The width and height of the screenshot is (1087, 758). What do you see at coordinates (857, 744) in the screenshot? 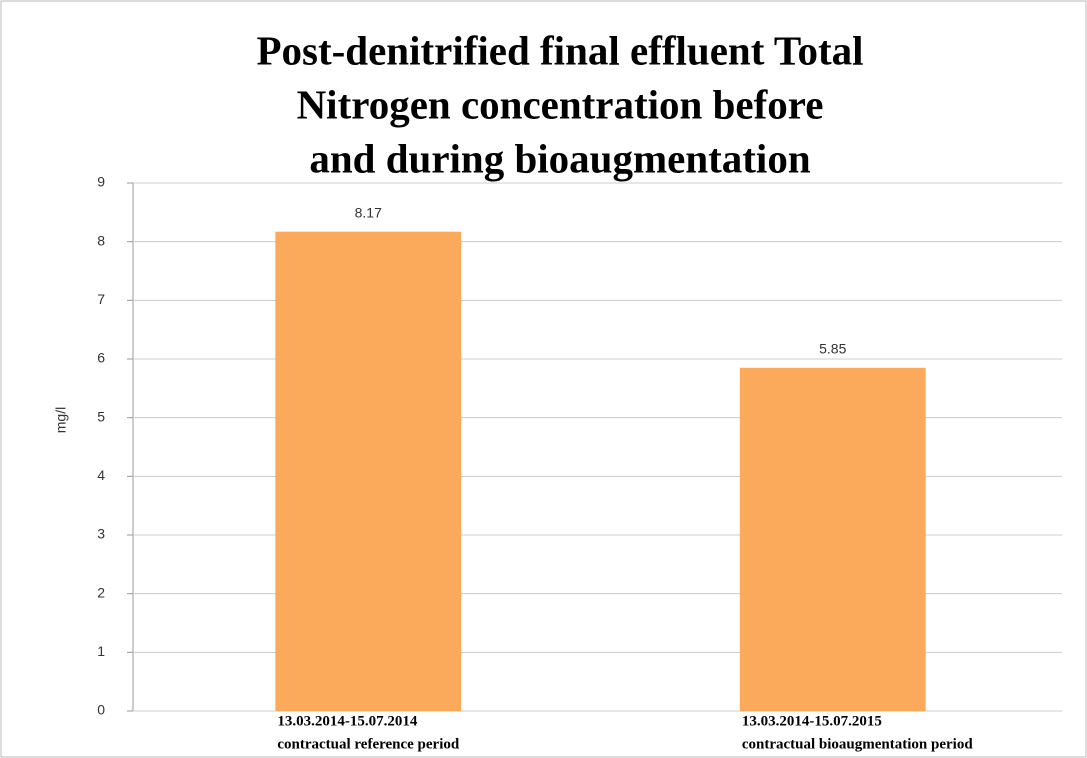
I see `x-tick-label: contractual bioaugmentation period` at bounding box center [857, 744].